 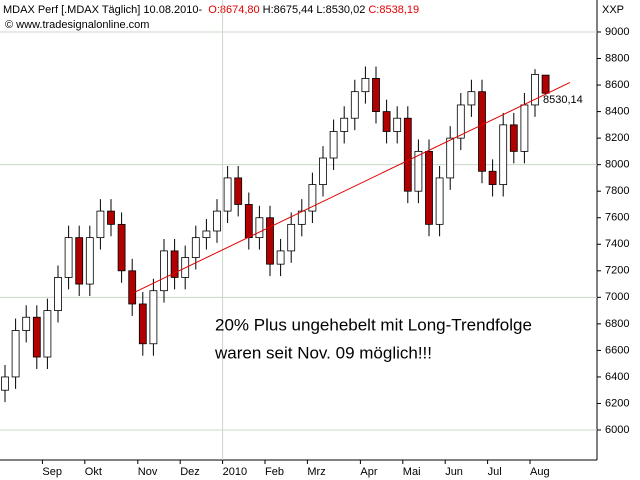 I want to click on y-tick-label: 9000, so click(x=617, y=32).